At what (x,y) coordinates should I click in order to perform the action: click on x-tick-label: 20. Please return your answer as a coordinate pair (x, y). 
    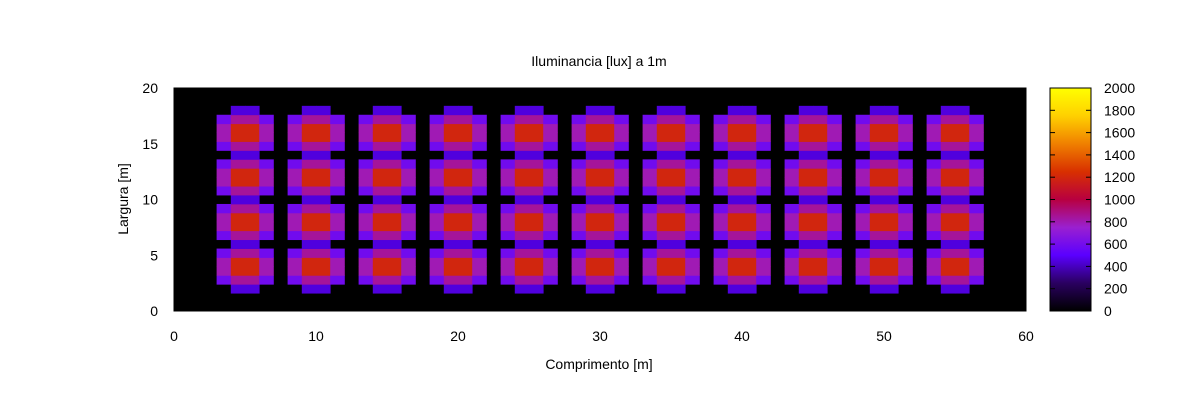
    Looking at the image, I should click on (458, 336).